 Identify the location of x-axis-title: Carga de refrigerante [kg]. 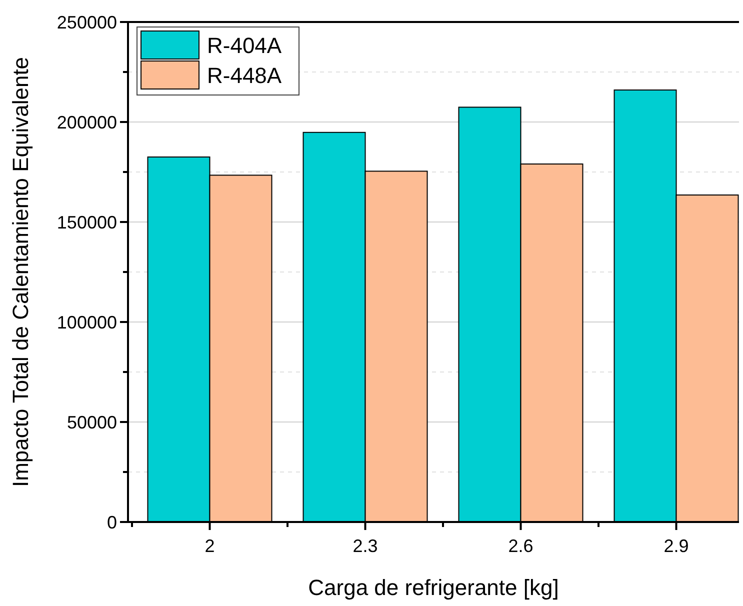
(433, 587).